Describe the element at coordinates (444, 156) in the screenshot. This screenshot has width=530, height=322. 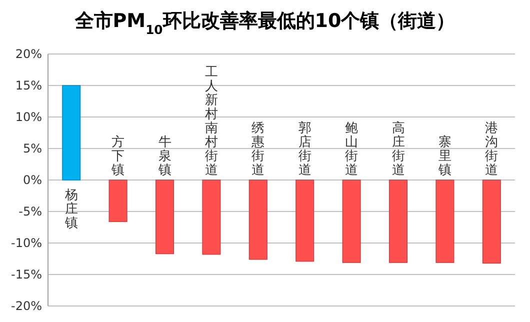
I see `x-tick-label: 寨里镇` at that location.